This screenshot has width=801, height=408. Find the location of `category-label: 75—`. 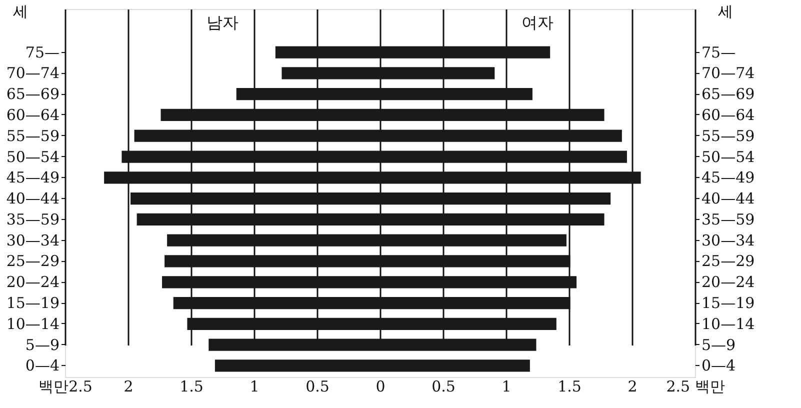

category-label: 75— is located at coordinates (719, 52).